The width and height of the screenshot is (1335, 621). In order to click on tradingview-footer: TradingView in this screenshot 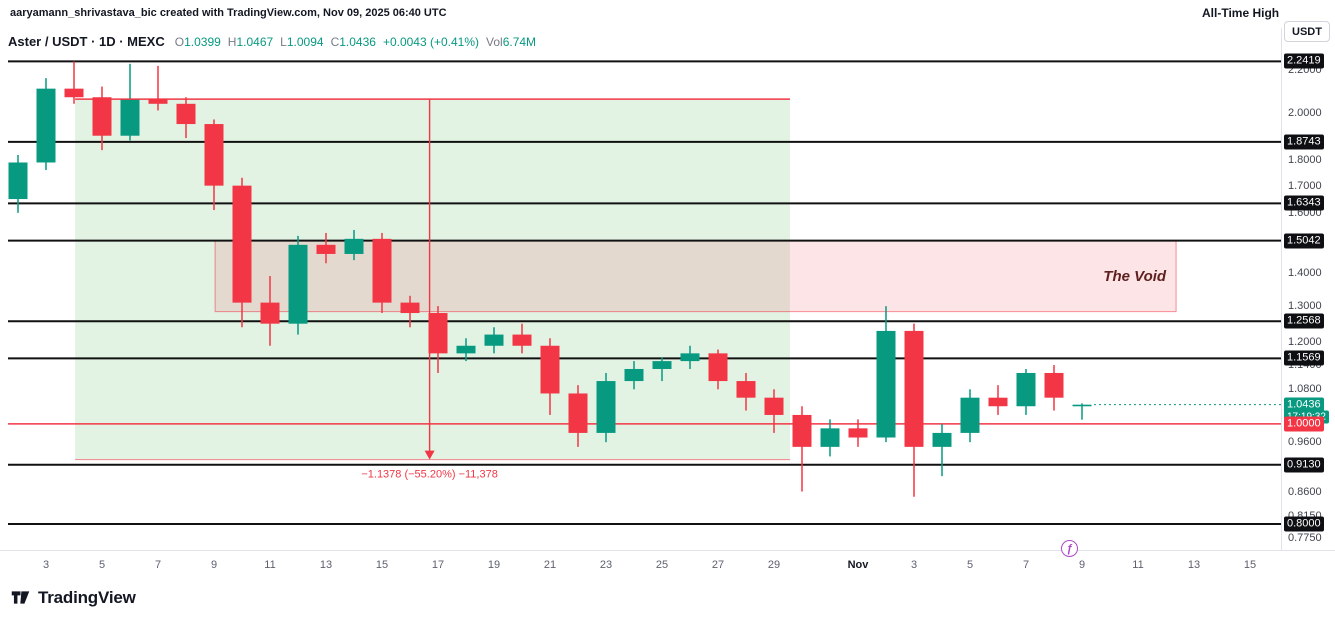, I will do `click(73, 597)`.